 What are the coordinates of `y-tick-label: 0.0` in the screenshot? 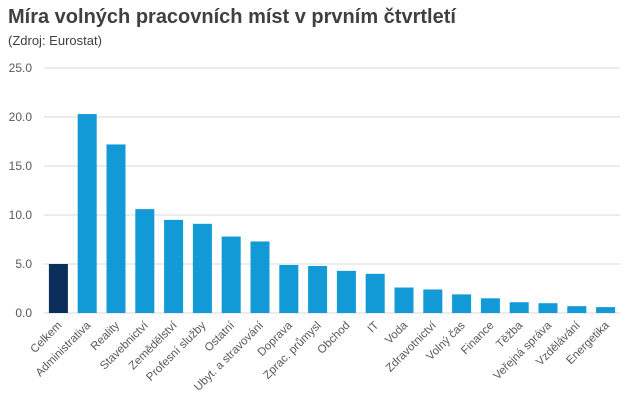 It's located at (23, 313).